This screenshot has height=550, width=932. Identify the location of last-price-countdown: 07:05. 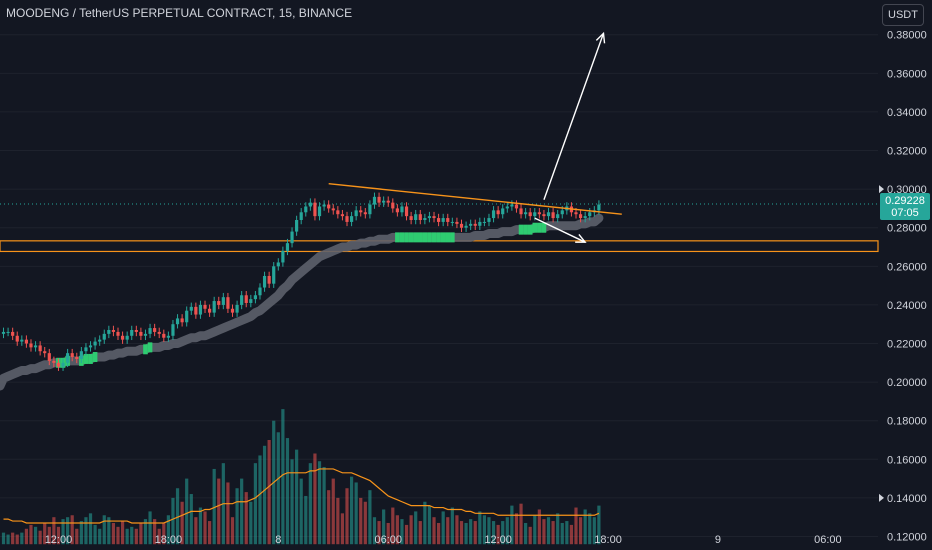
(905, 213).